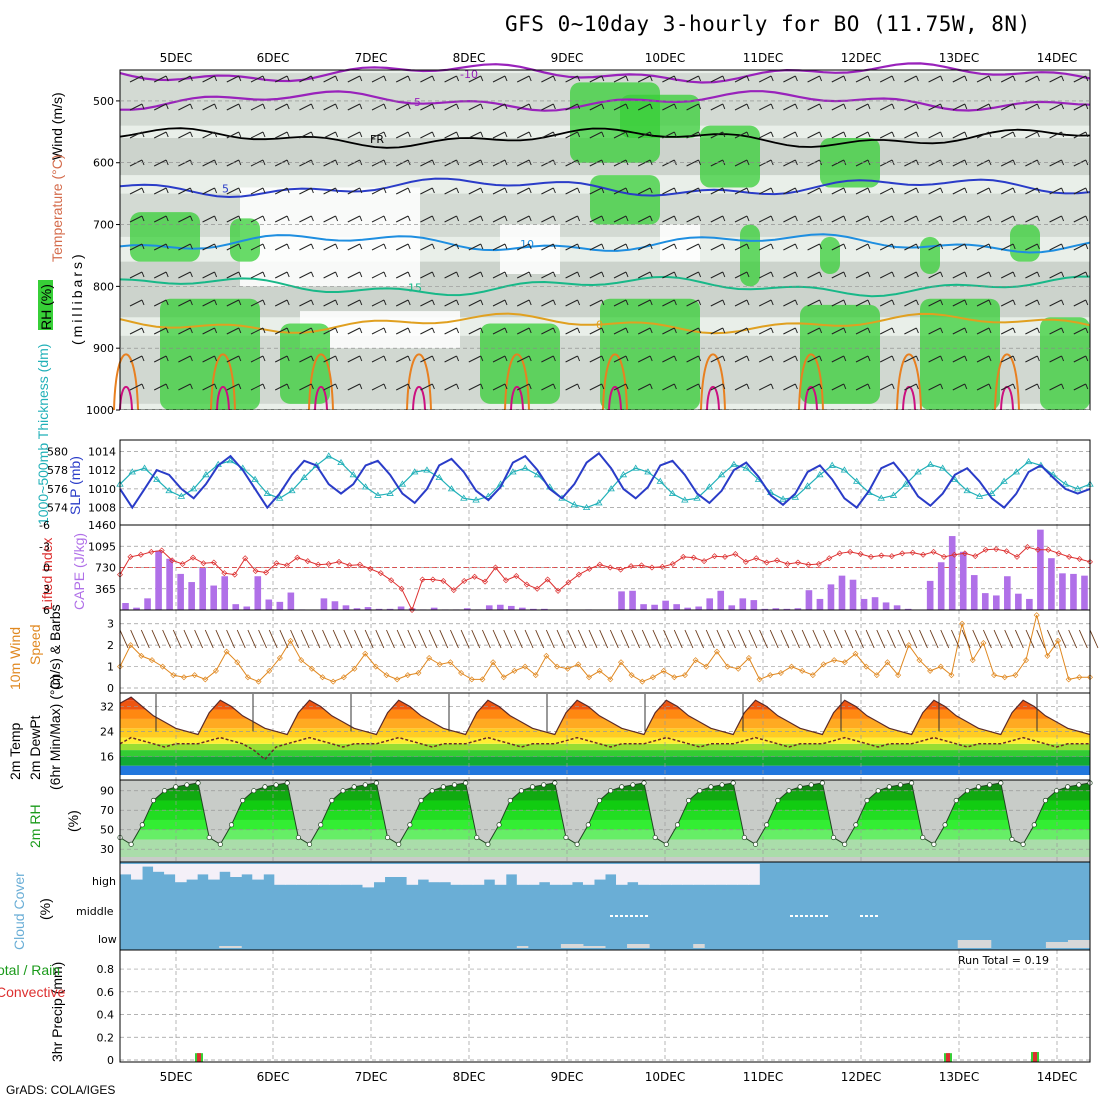 This screenshot has width=1100, height=1100. What do you see at coordinates (604, 286) in the screenshot?
I see `isotherm-line` at bounding box center [604, 286].